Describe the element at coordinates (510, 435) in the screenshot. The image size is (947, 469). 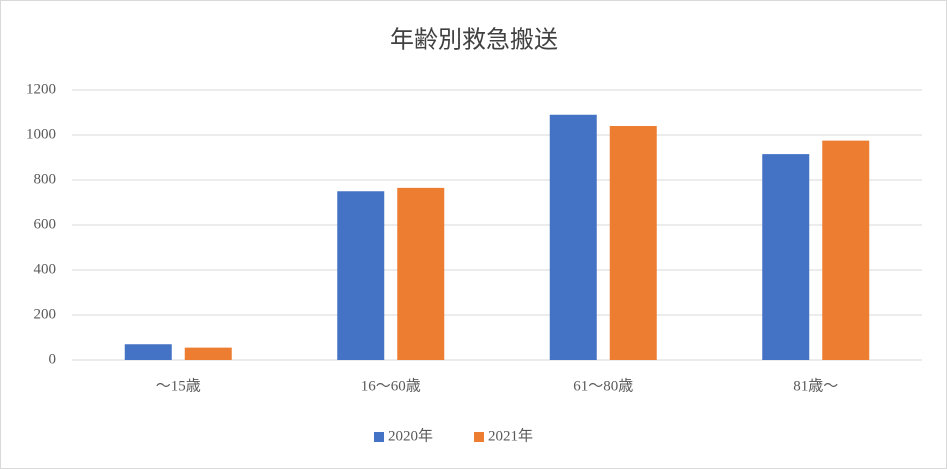
I see `legend-label: 2021年` at that location.